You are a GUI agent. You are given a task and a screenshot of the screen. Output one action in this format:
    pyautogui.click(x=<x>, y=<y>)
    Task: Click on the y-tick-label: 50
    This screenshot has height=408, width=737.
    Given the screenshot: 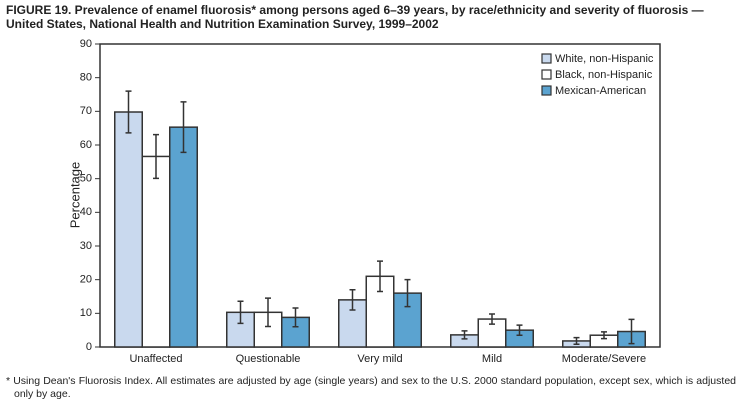 What is the action you would take?
    pyautogui.click(x=86, y=179)
    